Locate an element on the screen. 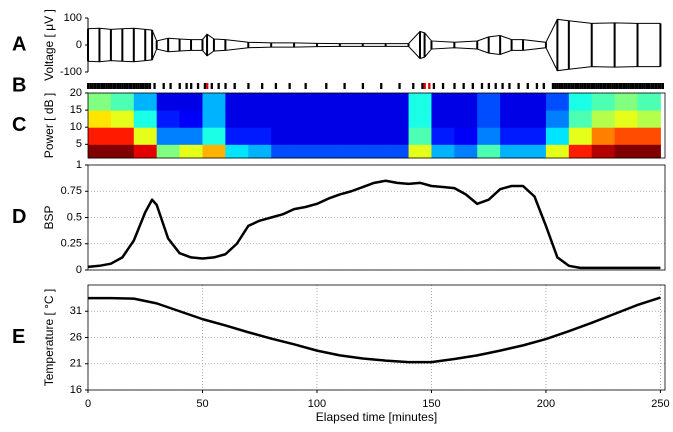  panel-label: C is located at coordinates (19, 125).